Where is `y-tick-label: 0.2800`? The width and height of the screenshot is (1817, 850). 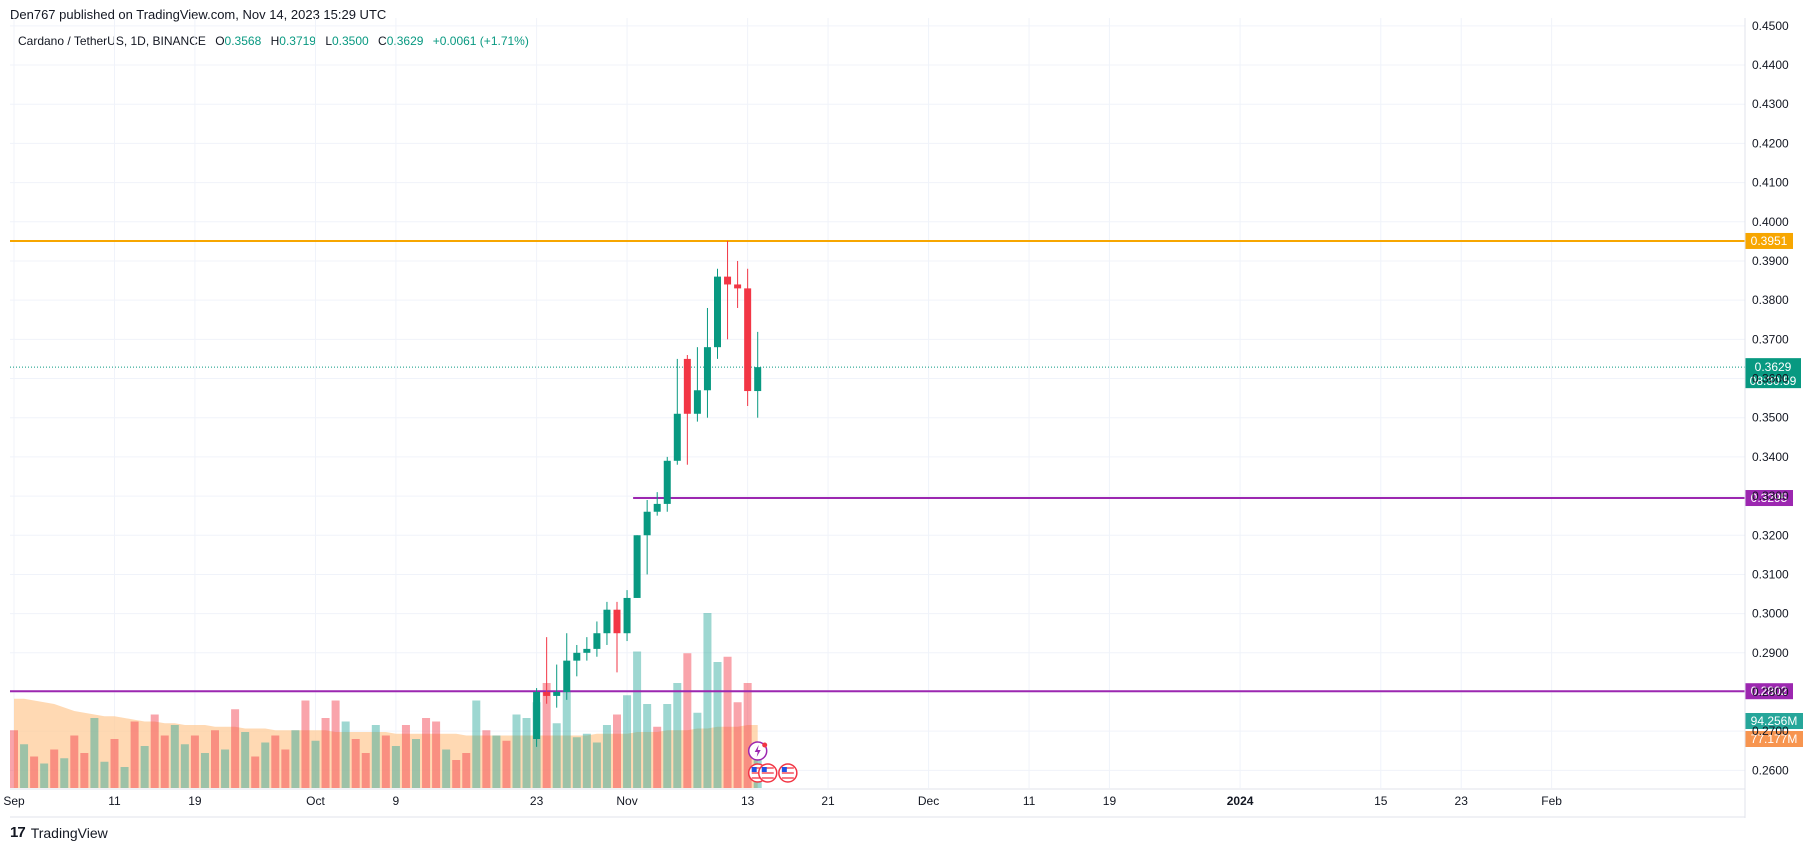 y-tick-label: 0.2800 is located at coordinates (1770, 692).